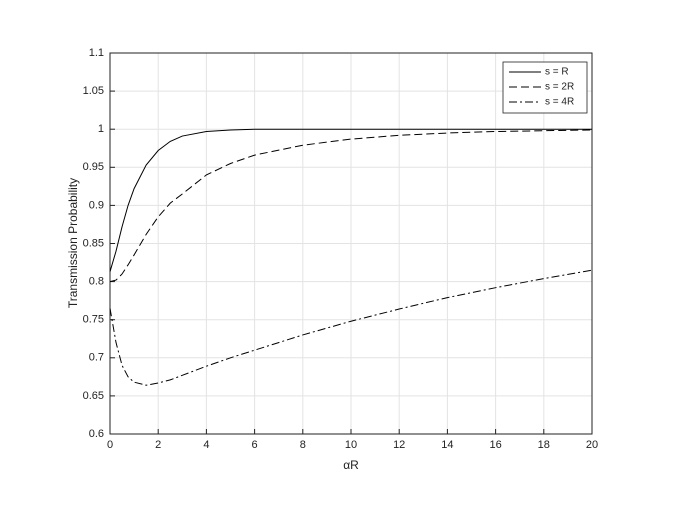 The width and height of the screenshot is (680, 509). What do you see at coordinates (101, 129) in the screenshot?
I see `y-tick-label: 1` at bounding box center [101, 129].